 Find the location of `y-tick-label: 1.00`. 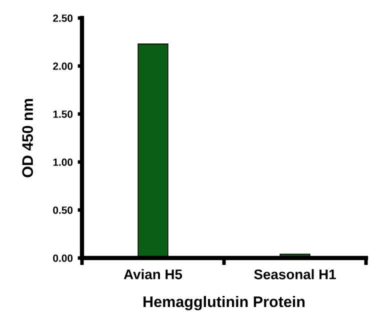

y-tick-label: 1.00 is located at coordinates (63, 162).